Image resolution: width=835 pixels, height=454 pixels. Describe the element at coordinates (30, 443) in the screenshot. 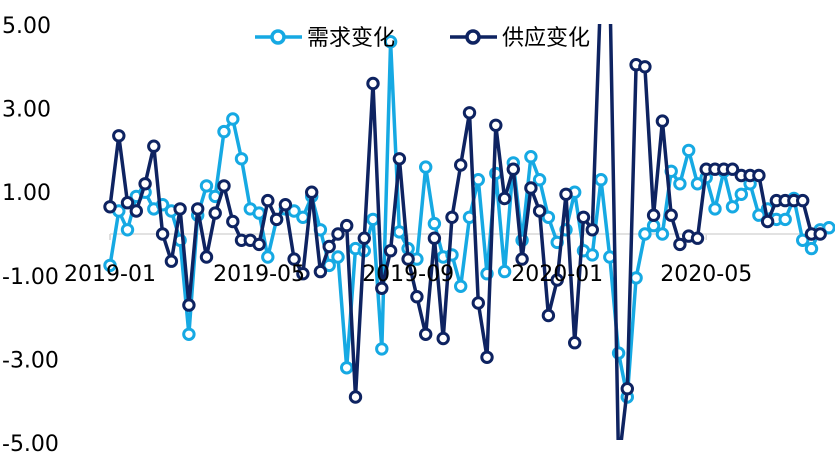

I see `y-tick-label: -5.00` at that location.